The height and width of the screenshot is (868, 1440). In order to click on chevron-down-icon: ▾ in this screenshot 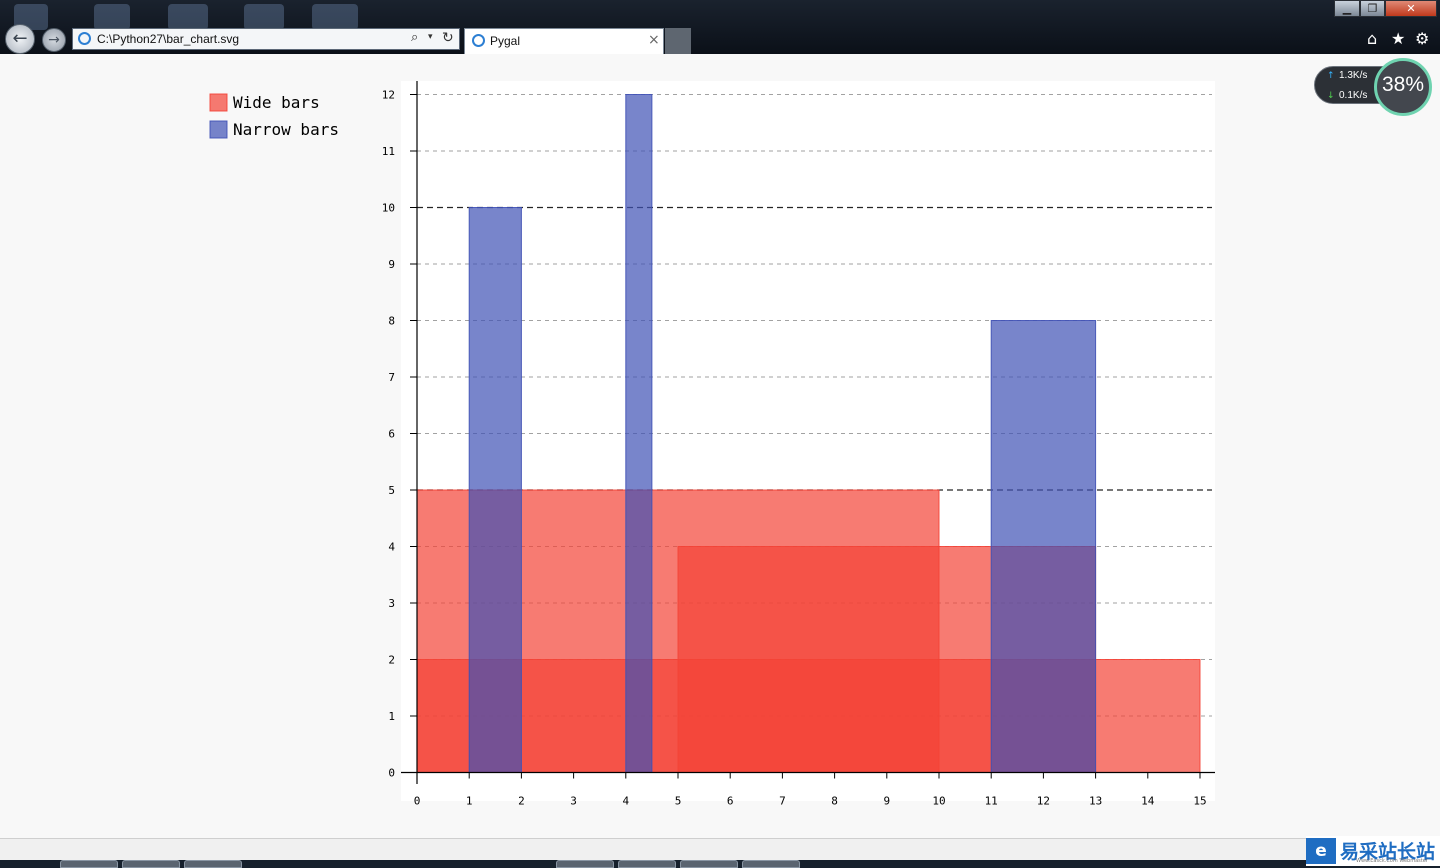, I will do `click(430, 37)`.